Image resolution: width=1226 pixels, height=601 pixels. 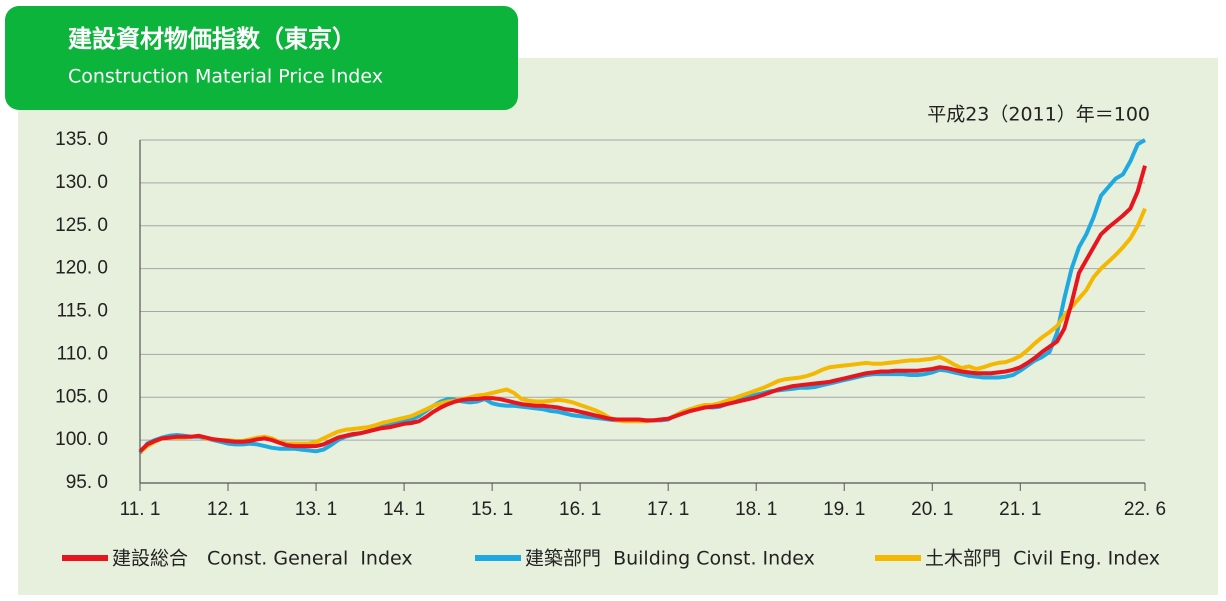 What do you see at coordinates (81, 225) in the screenshot?
I see `y-tick-label: 125. 0` at bounding box center [81, 225].